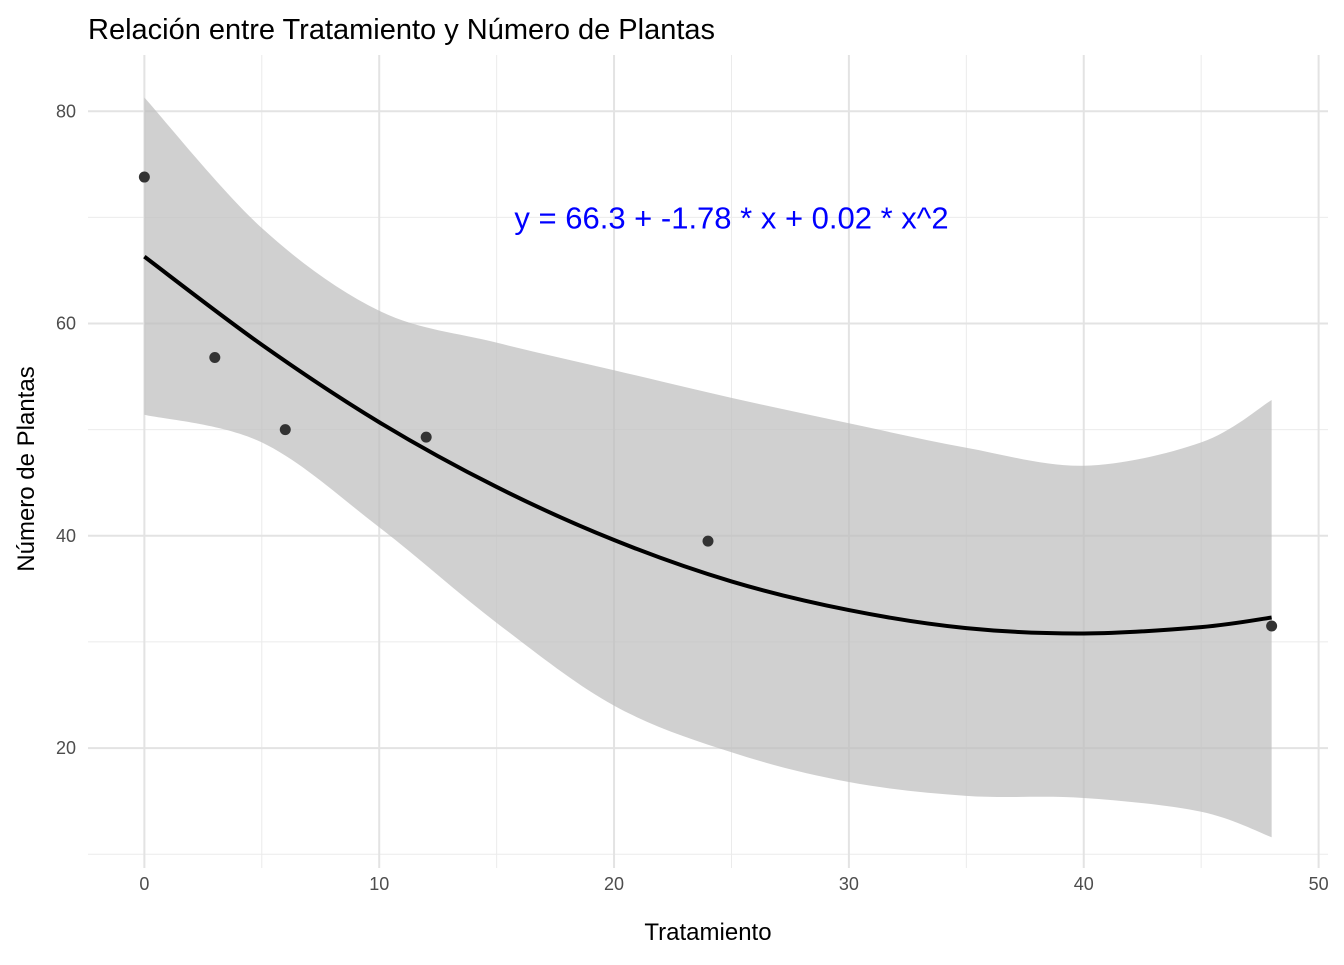 The image size is (1344, 965). Describe the element at coordinates (26, 468) in the screenshot. I see `y-axis-label: Número de Plantas` at that location.